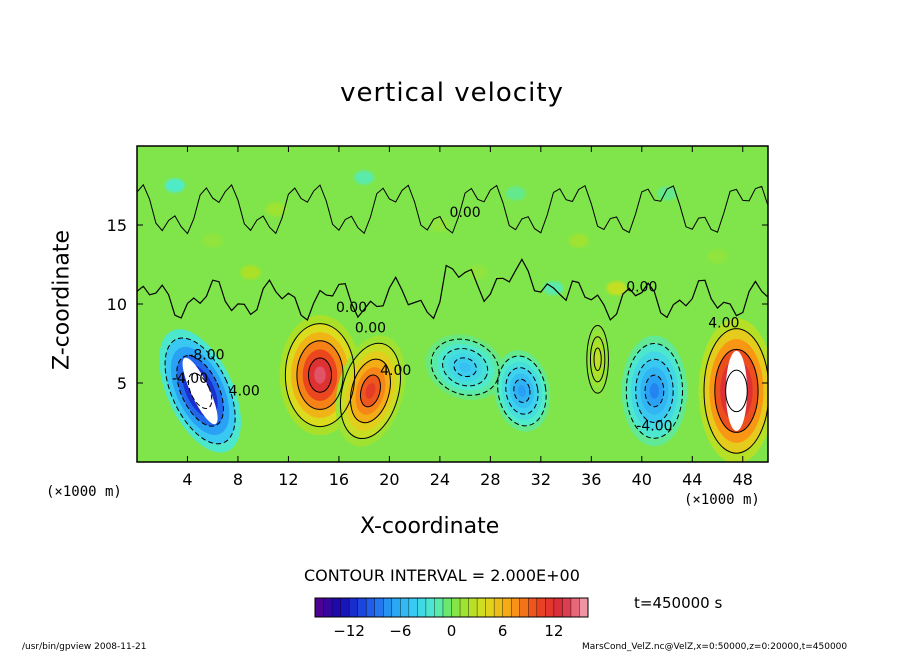  Describe the element at coordinates (452, 289) in the screenshot. I see `zero-contour` at that location.